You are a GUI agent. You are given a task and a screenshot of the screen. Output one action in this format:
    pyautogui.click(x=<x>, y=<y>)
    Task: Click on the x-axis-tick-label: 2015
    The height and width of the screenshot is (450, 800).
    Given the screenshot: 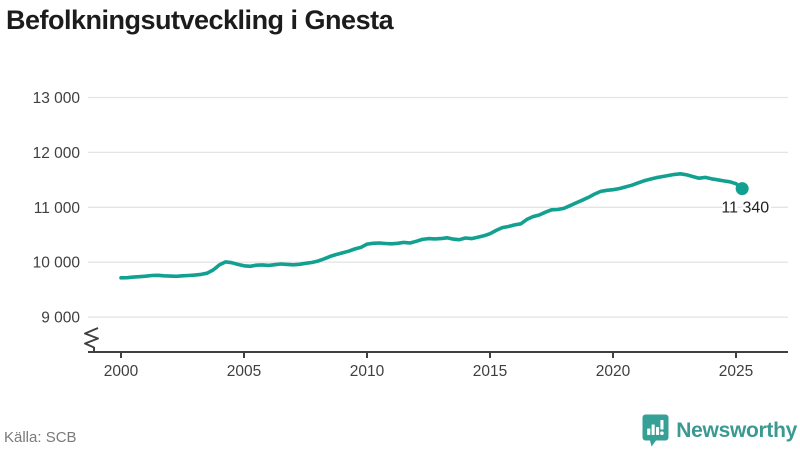 What is the action you would take?
    pyautogui.click(x=490, y=371)
    